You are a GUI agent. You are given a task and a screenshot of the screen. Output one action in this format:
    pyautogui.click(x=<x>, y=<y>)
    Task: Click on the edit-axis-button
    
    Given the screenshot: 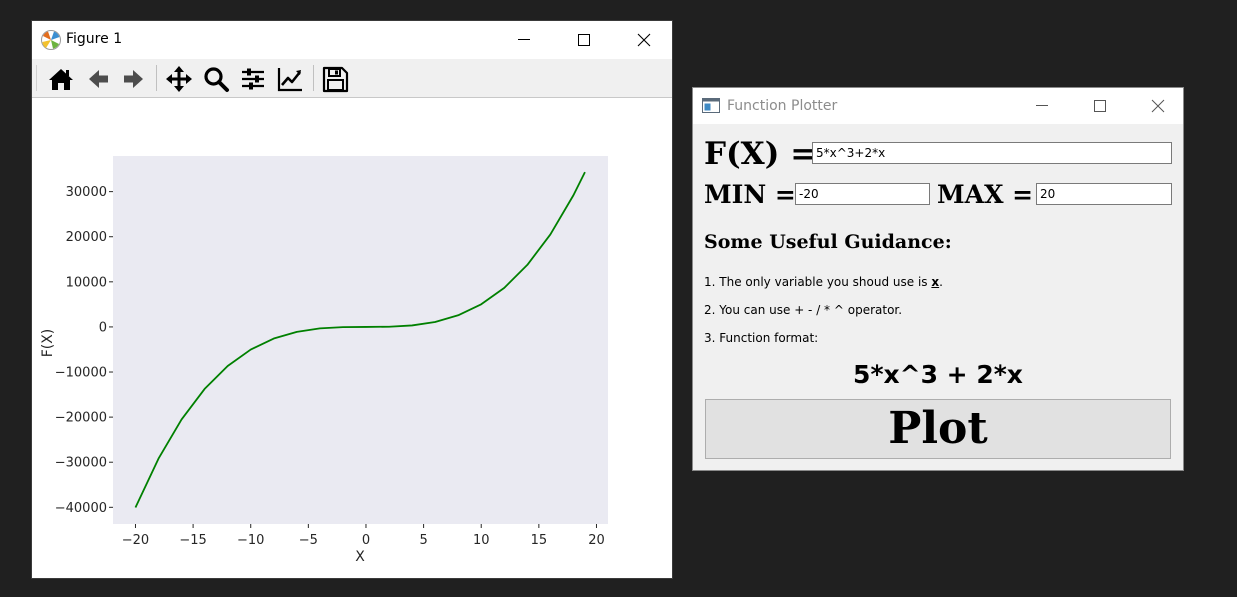 What is the action you would take?
    pyautogui.click(x=290, y=79)
    